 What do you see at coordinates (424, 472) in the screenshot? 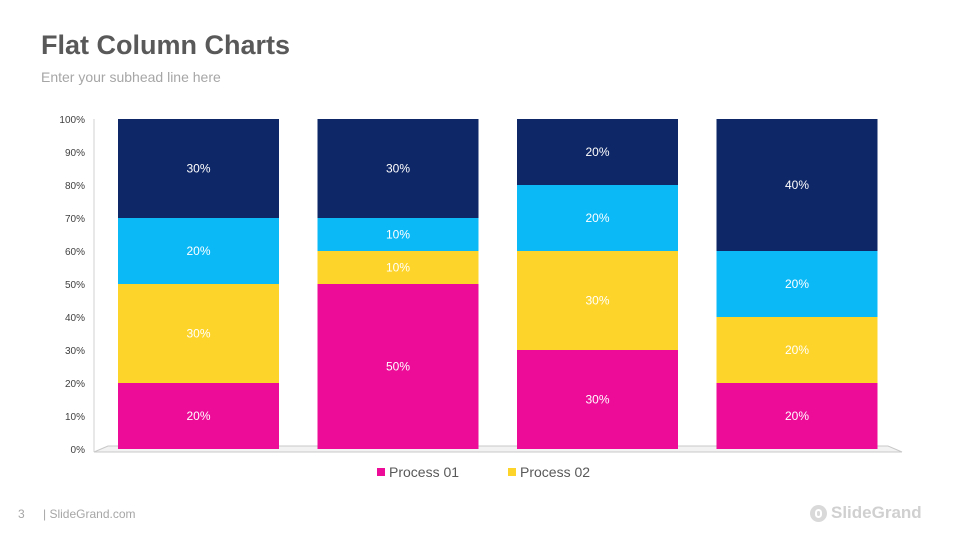
I see `legend-label: Process 01` at bounding box center [424, 472].